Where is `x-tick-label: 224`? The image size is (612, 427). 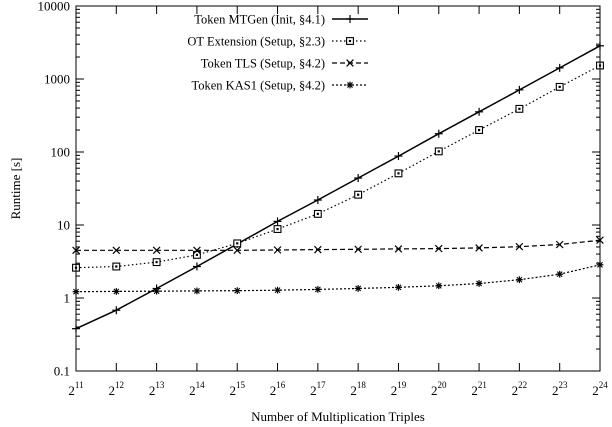 x-tick-label: 224 is located at coordinates (600, 389).